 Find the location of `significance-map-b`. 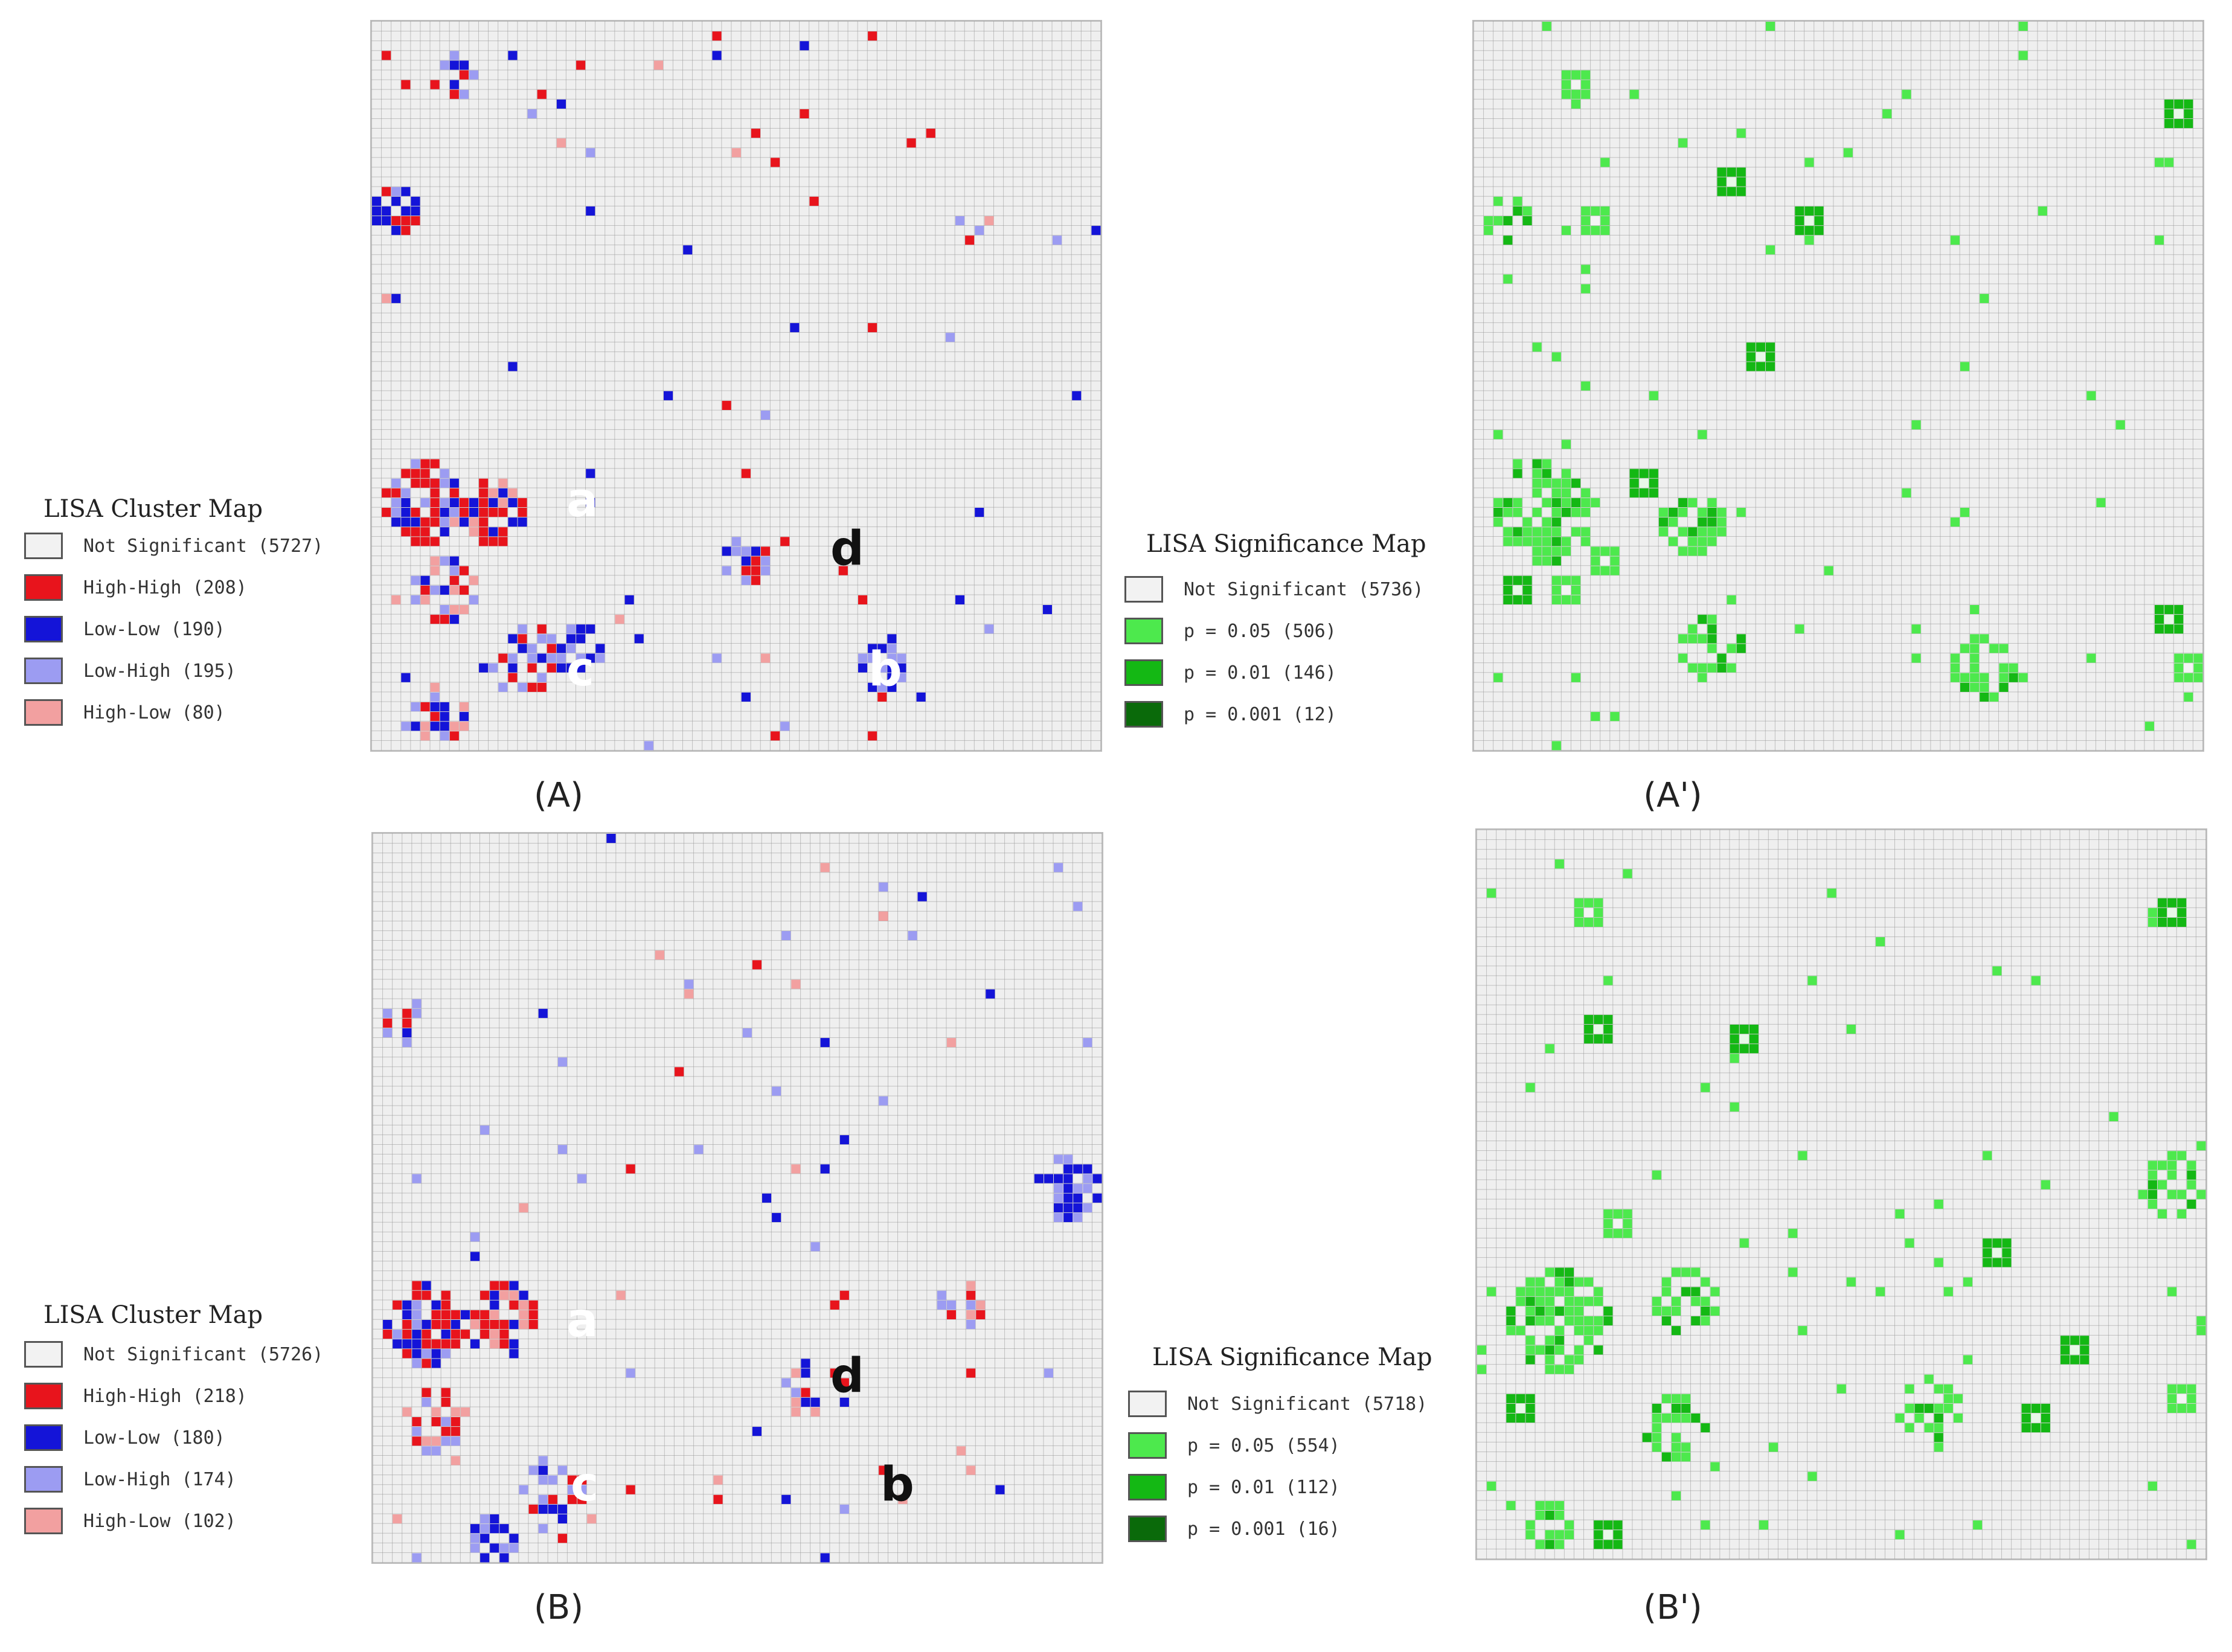

significance-map-b is located at coordinates (1841, 1194).